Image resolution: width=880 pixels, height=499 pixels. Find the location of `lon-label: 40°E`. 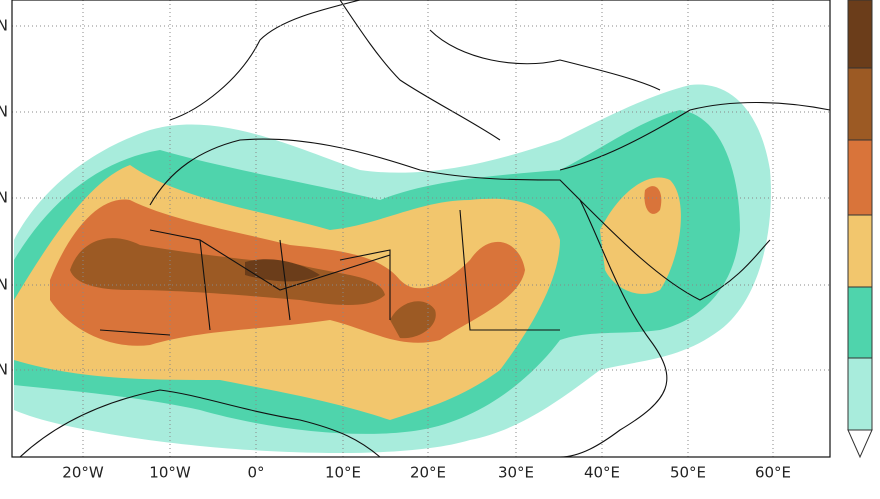

lon-label: 40°E is located at coordinates (602, 473).